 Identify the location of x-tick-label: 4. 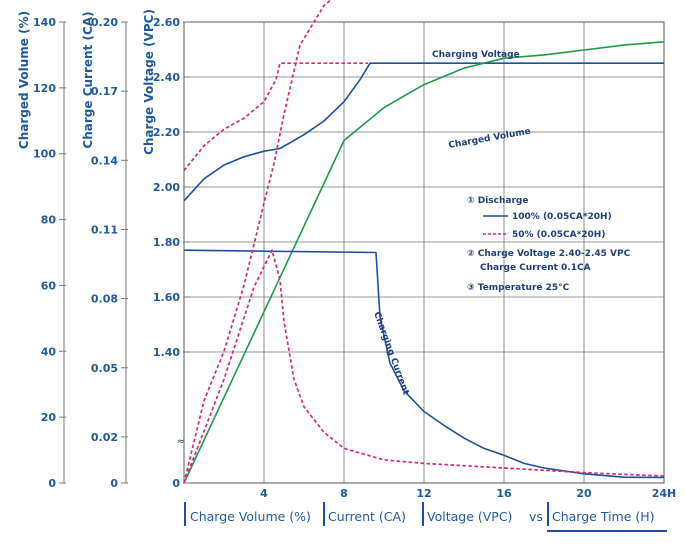
(264, 493).